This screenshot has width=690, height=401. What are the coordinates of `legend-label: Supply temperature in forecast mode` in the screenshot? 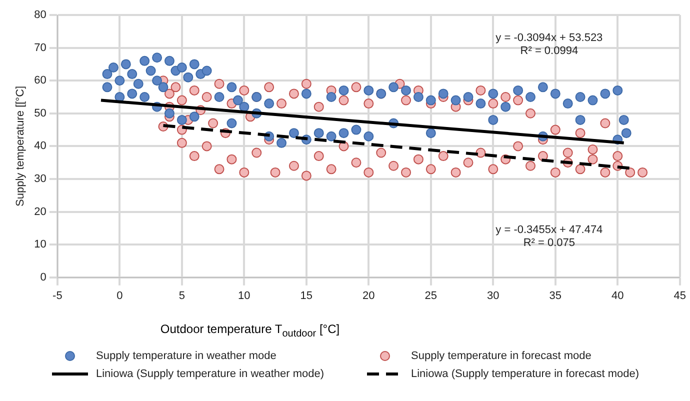 It's located at (501, 356).